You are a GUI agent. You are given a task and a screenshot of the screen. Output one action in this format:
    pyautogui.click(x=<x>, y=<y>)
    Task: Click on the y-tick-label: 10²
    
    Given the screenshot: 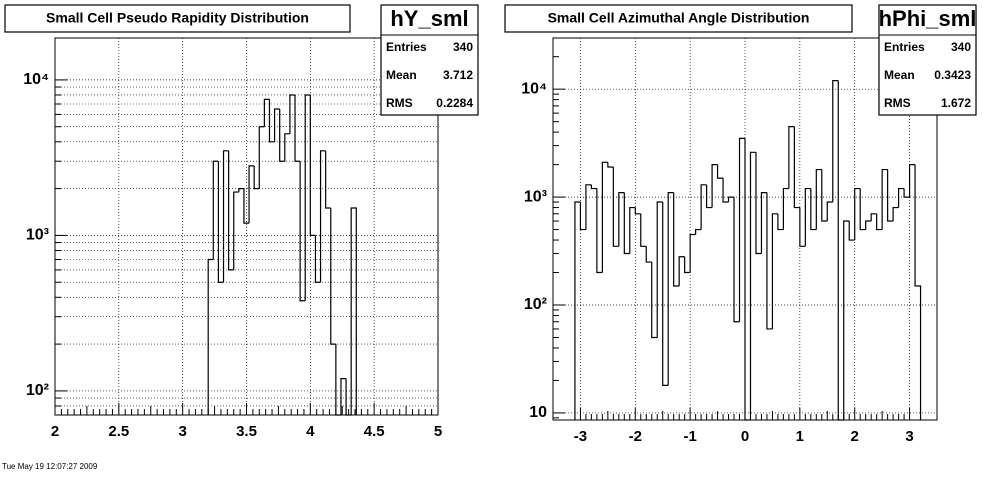 What is the action you would take?
    pyautogui.click(x=37, y=390)
    